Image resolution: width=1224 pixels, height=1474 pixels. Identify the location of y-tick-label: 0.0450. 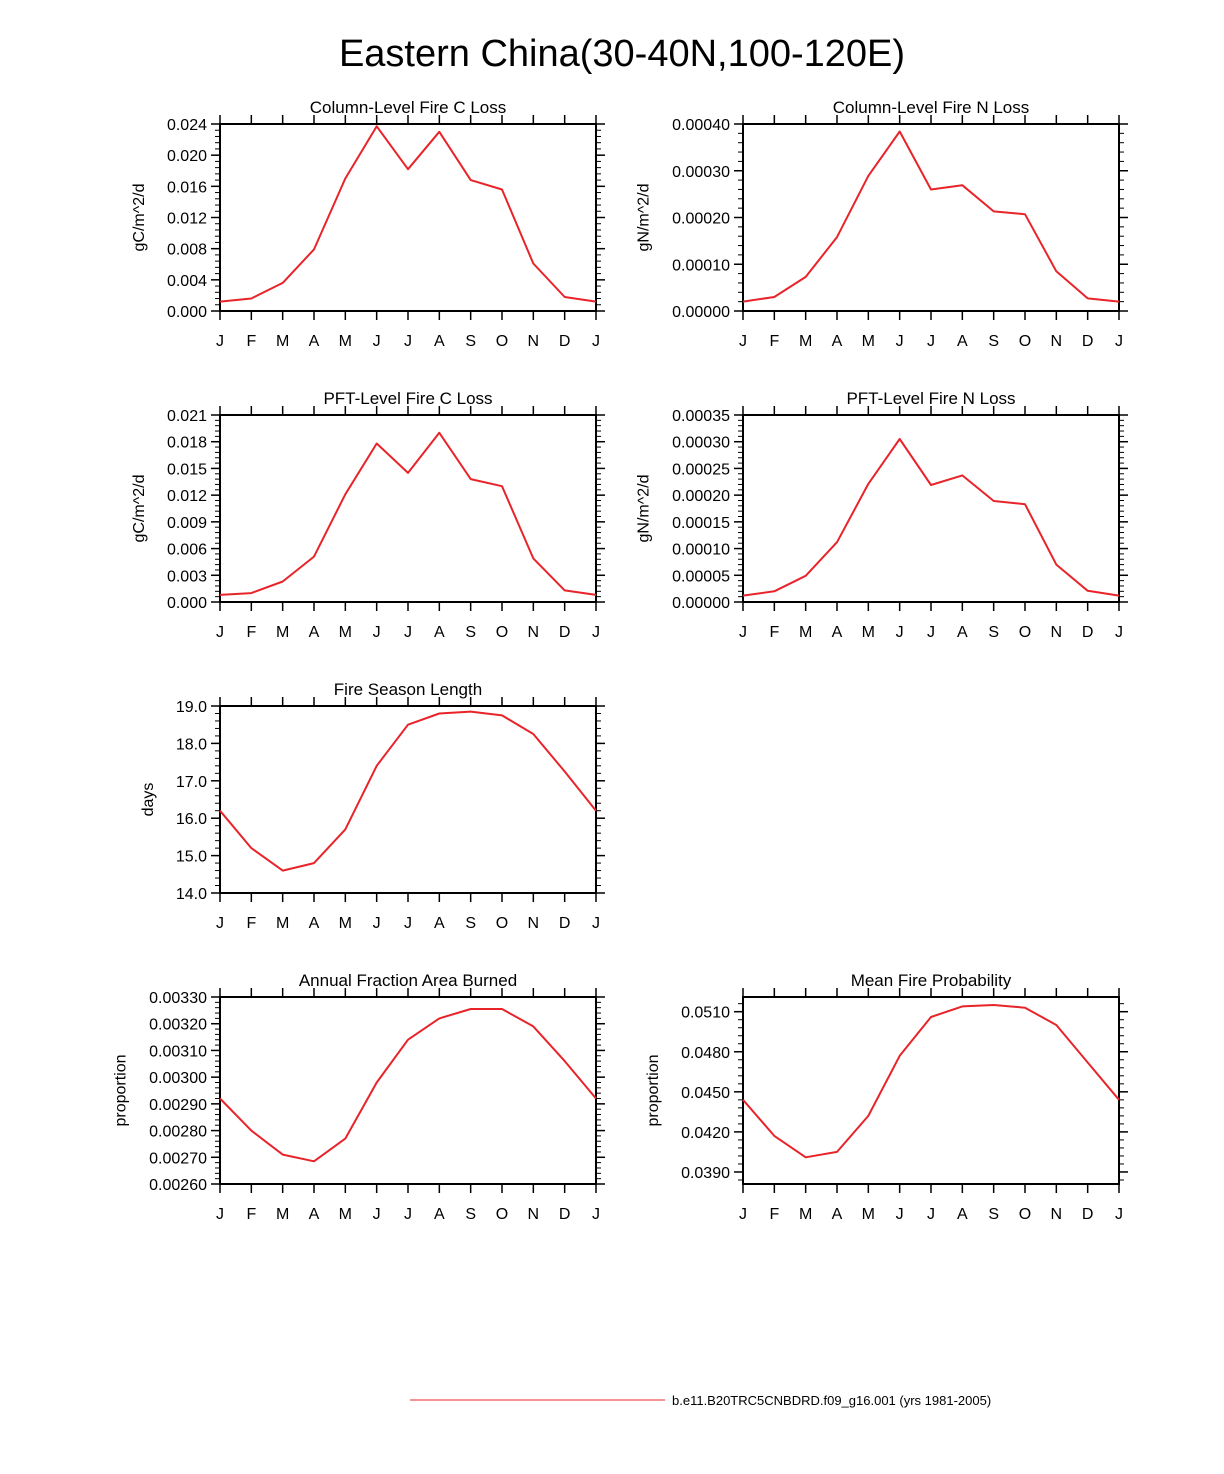
(705, 1093).